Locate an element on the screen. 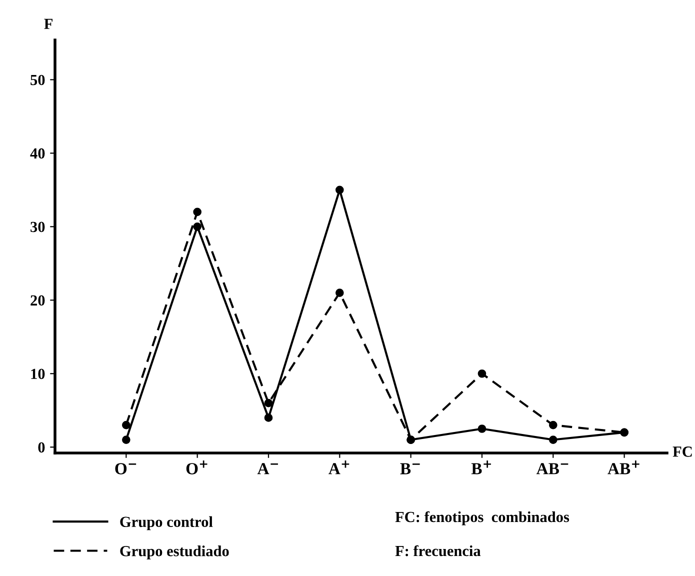  x-tick-label: A$^{+}$ is located at coordinates (339, 467).